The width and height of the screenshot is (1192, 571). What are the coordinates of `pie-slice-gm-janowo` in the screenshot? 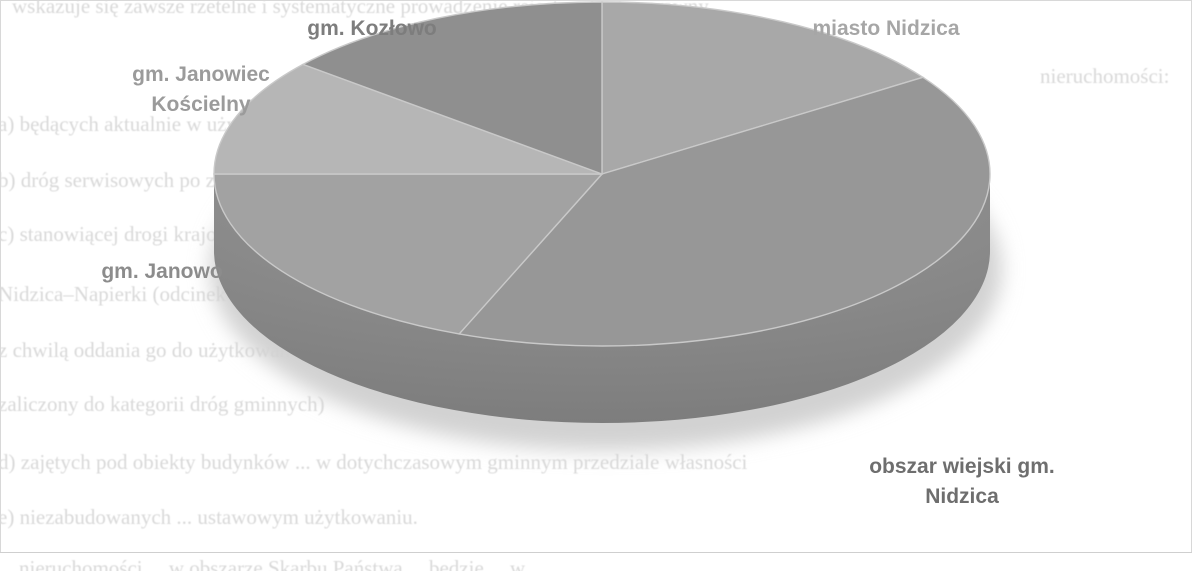 It's located at (408, 254).